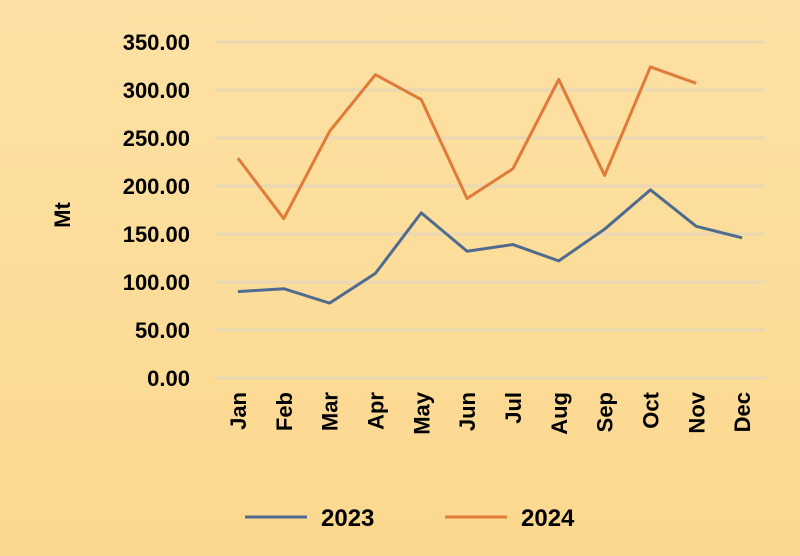 The image size is (800, 556). What do you see at coordinates (156, 234) in the screenshot?
I see `y-tick-label: 150.00` at bounding box center [156, 234].